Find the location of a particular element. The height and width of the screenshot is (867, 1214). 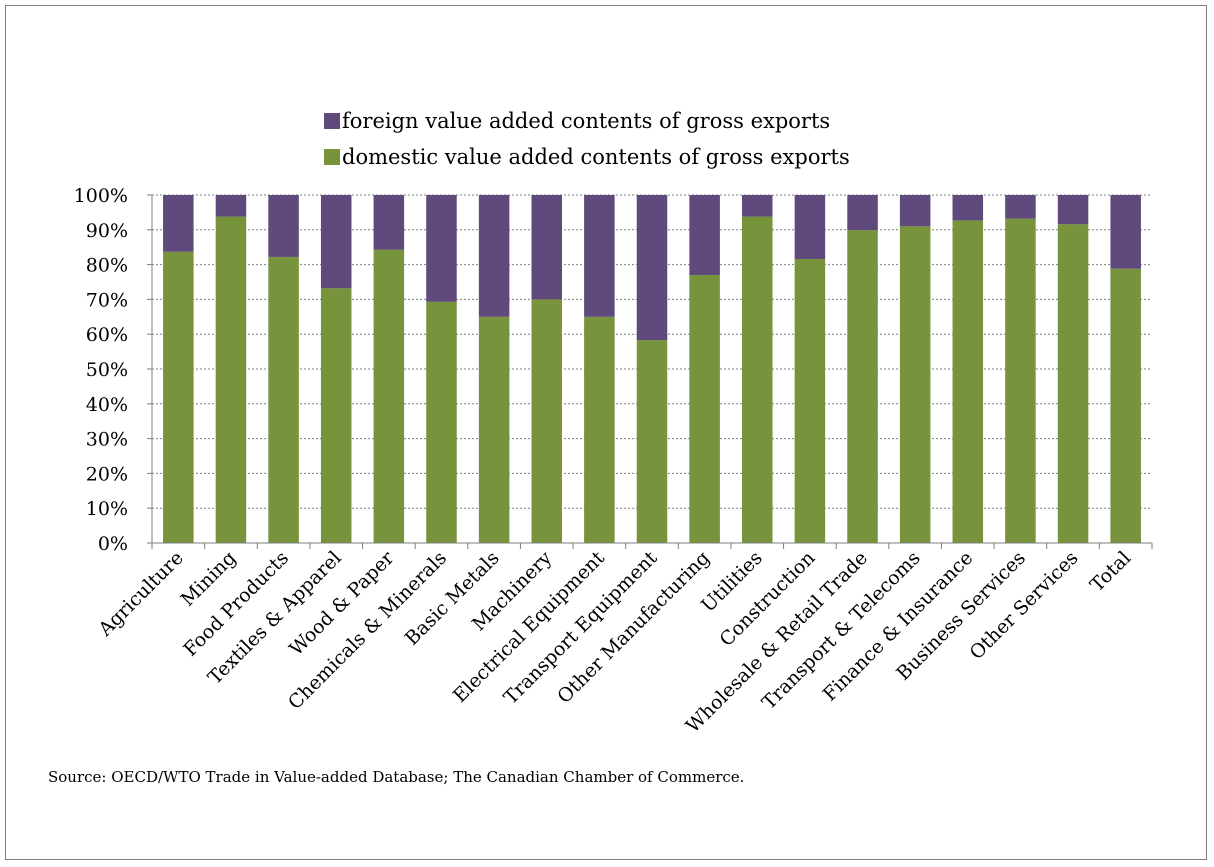

y-tick-label: 90% is located at coordinates (107, 231).